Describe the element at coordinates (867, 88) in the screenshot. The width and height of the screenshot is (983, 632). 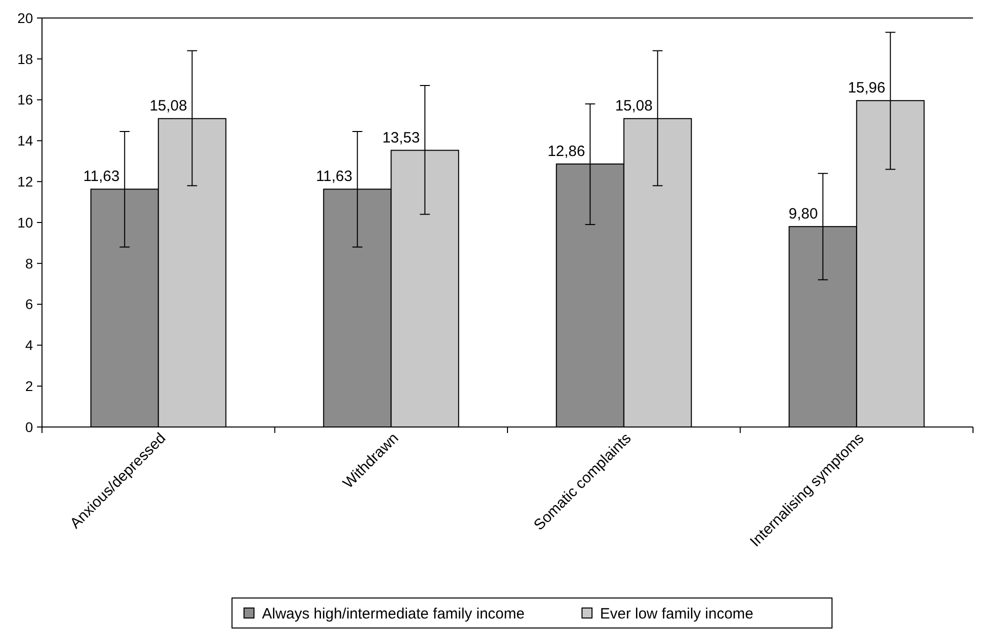
I see `data-label: 15,96` at that location.